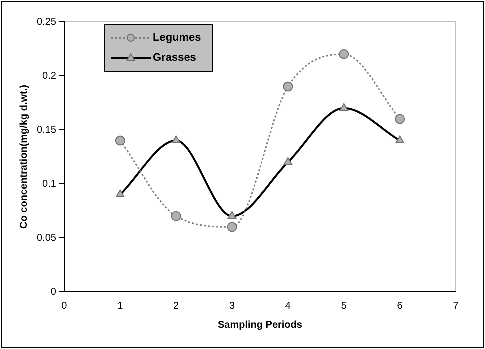 The image size is (485, 349). What do you see at coordinates (344, 306) in the screenshot?
I see `x-tick-label: 5` at bounding box center [344, 306].